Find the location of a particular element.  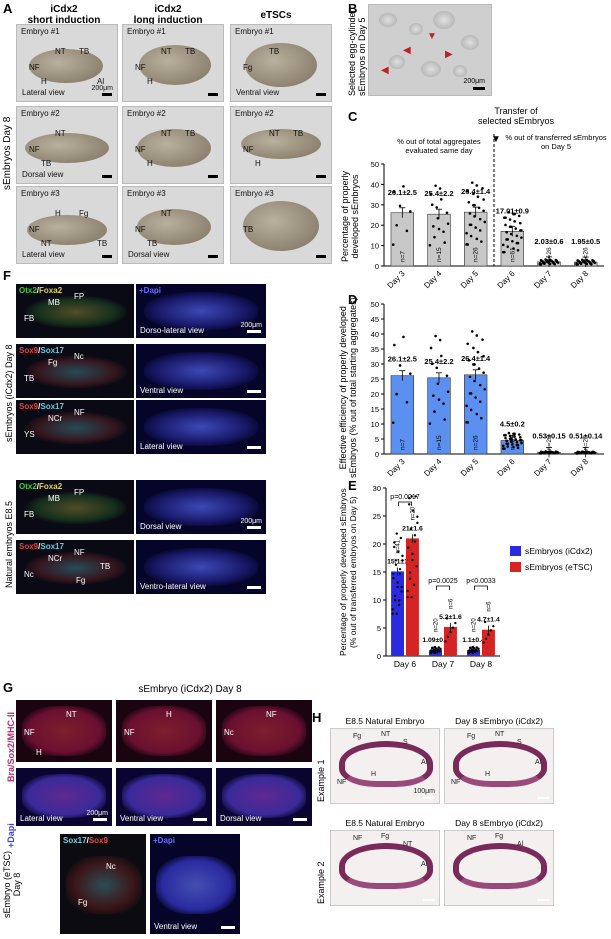

anatomy-label: YS is located at coordinates (29, 434).